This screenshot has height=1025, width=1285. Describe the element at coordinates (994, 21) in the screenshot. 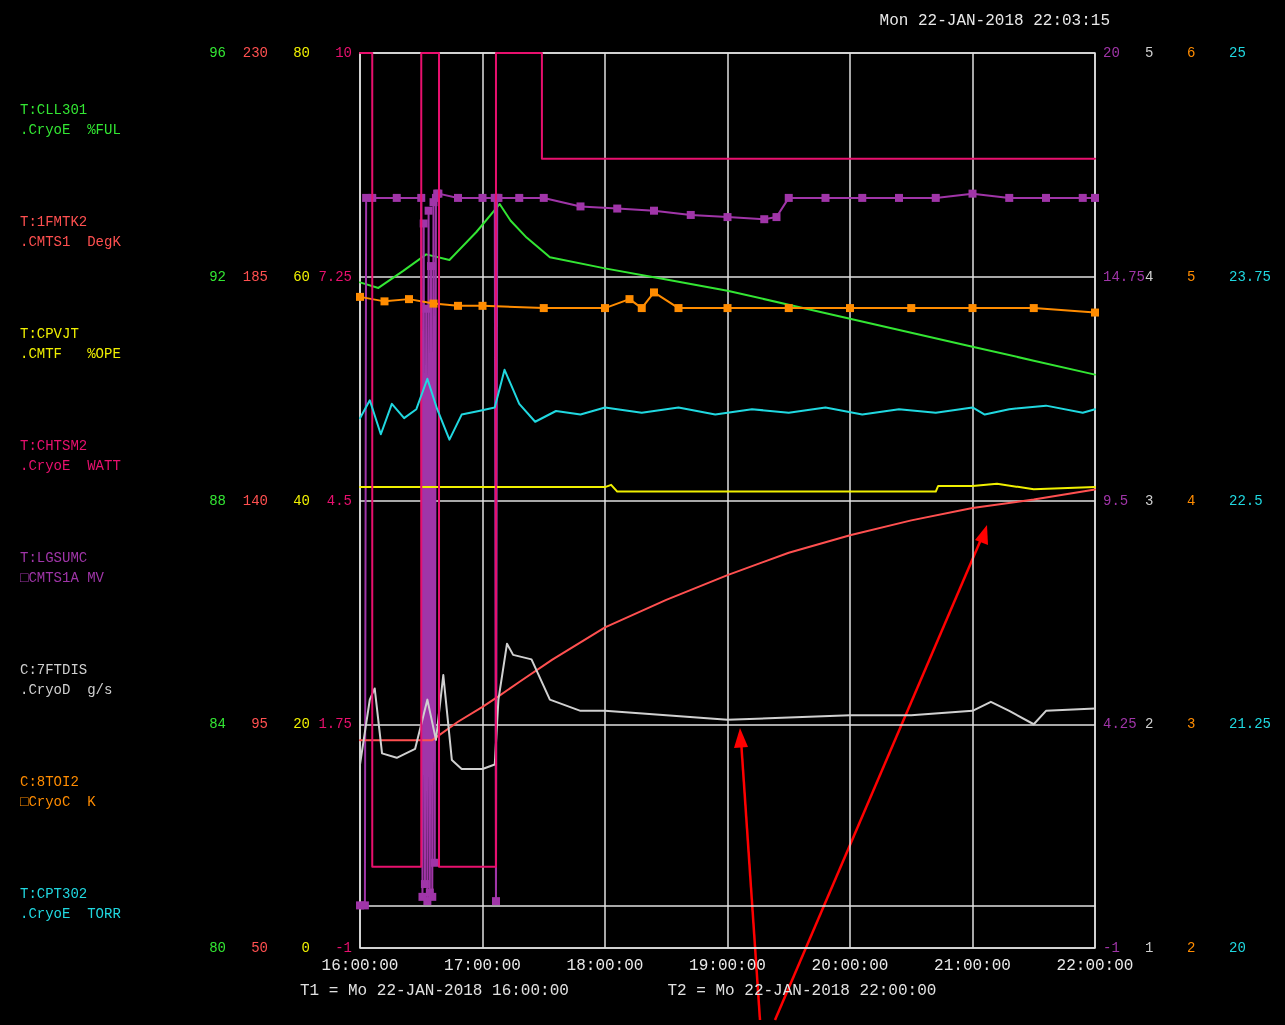

I see `chart-title: Mon 22-JAN-2018 22:03:15` at that location.